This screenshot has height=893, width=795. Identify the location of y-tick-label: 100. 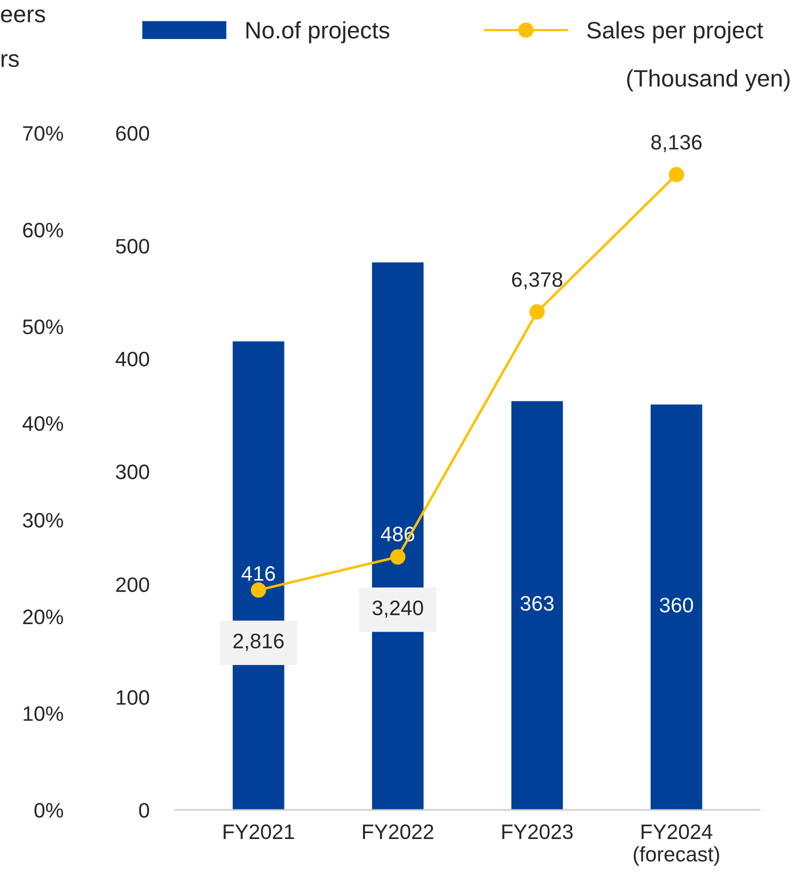
(133, 697).